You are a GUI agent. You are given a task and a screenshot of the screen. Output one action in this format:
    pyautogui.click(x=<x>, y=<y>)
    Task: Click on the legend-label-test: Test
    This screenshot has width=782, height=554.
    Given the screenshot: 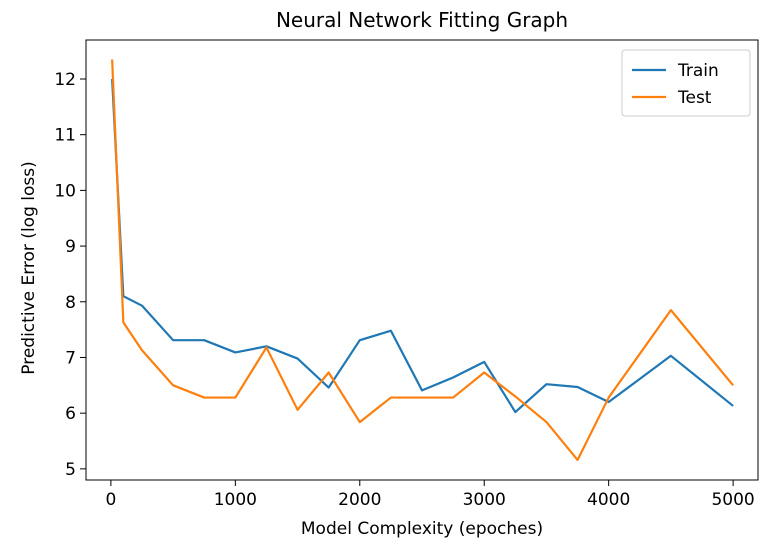 What is the action you would take?
    pyautogui.click(x=694, y=98)
    